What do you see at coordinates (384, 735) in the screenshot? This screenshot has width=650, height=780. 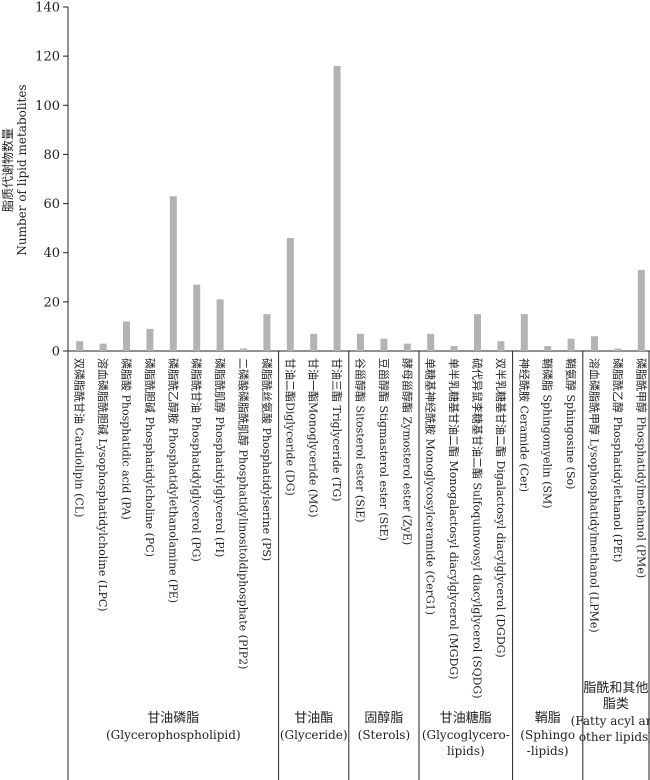 I see `group-label-en: (Sterols)` at bounding box center [384, 735].